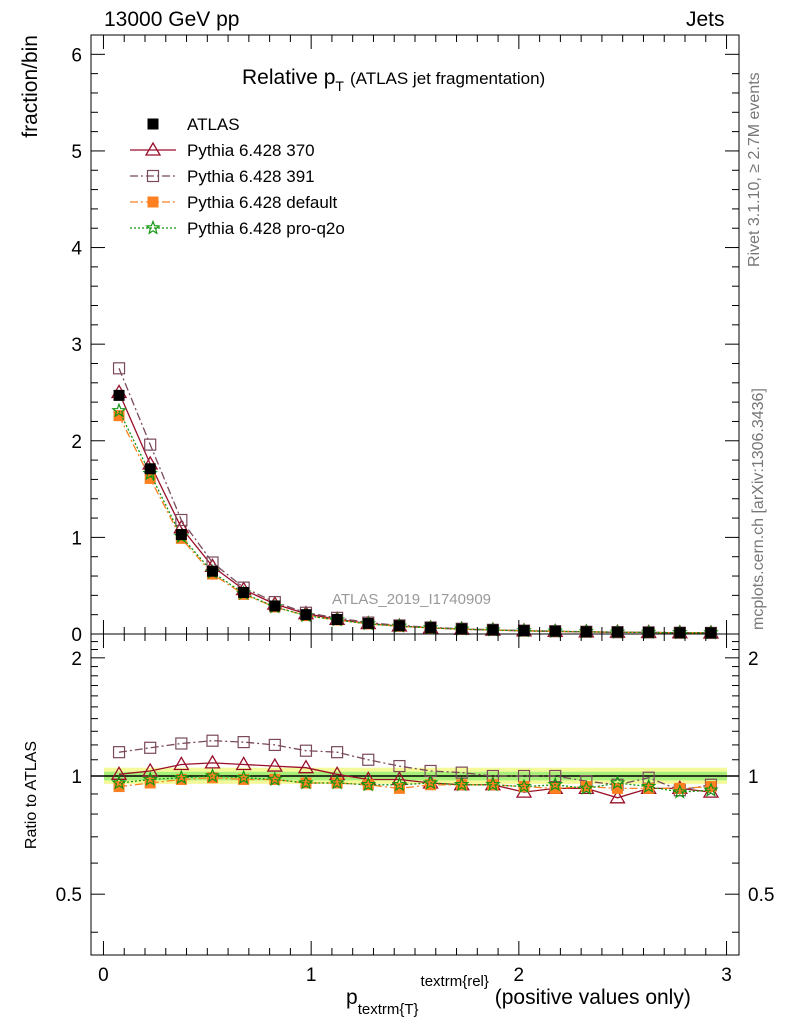  What do you see at coordinates (76, 635) in the screenshot?
I see `y-tick-label: 0` at bounding box center [76, 635].